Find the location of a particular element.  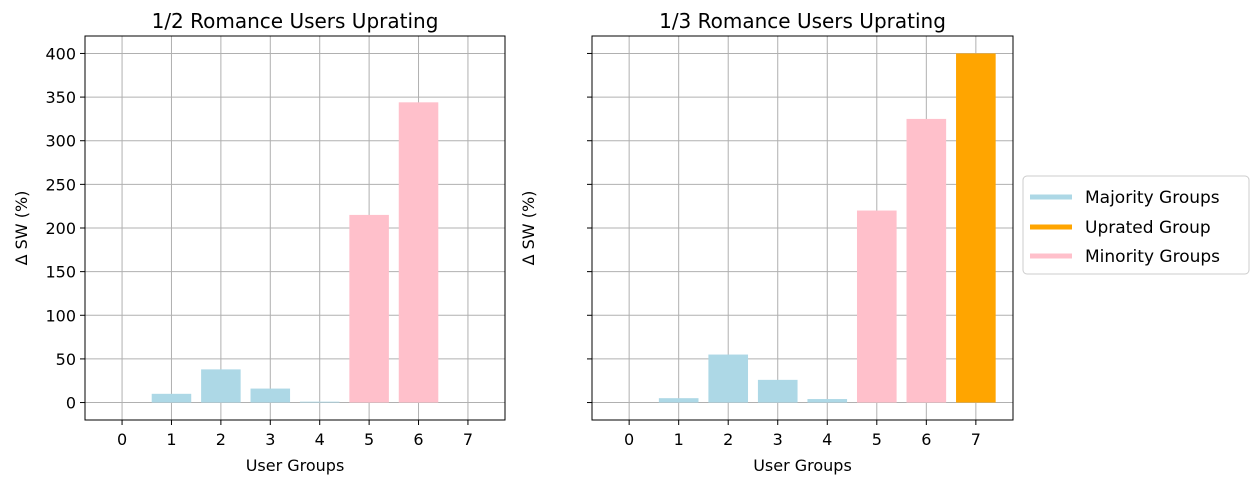

y-tick-label: 400 is located at coordinates (60, 53).